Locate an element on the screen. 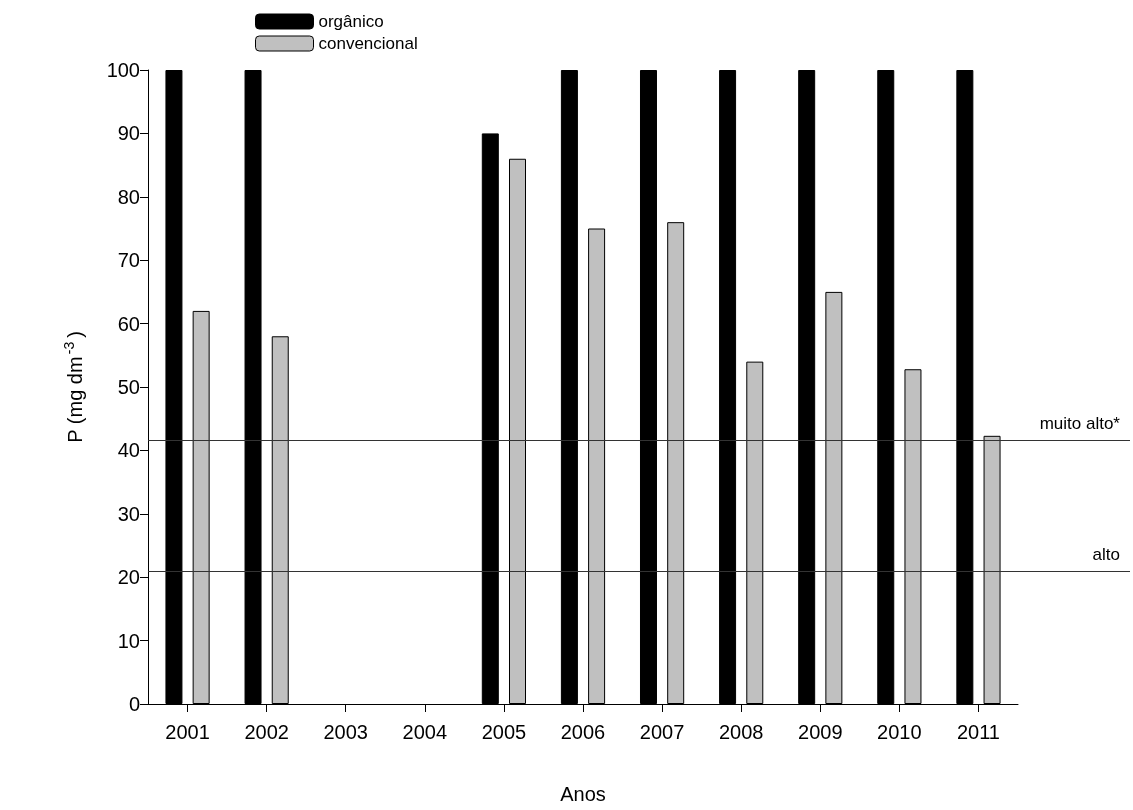 The width and height of the screenshot is (1133, 810). y-tick-label: 40 is located at coordinates (128, 450).